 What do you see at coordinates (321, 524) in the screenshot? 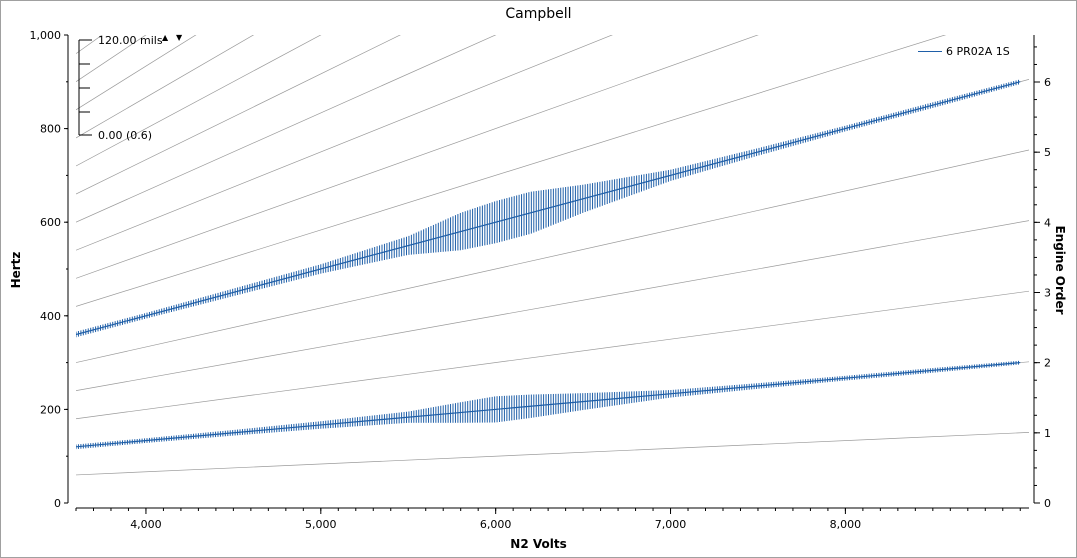
I see `x-tick-label: 5,000` at bounding box center [321, 524].